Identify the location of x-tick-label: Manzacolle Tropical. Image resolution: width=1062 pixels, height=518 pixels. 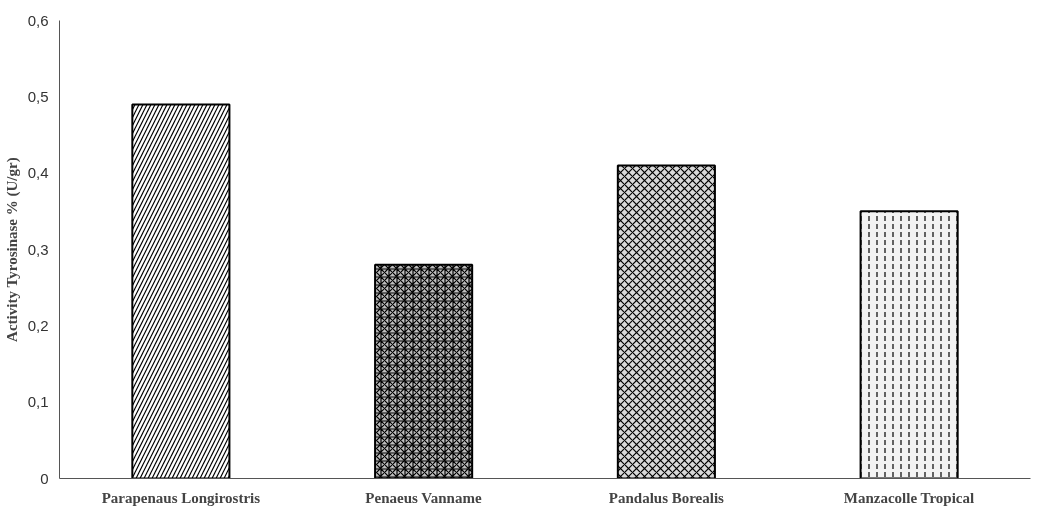
(909, 497).